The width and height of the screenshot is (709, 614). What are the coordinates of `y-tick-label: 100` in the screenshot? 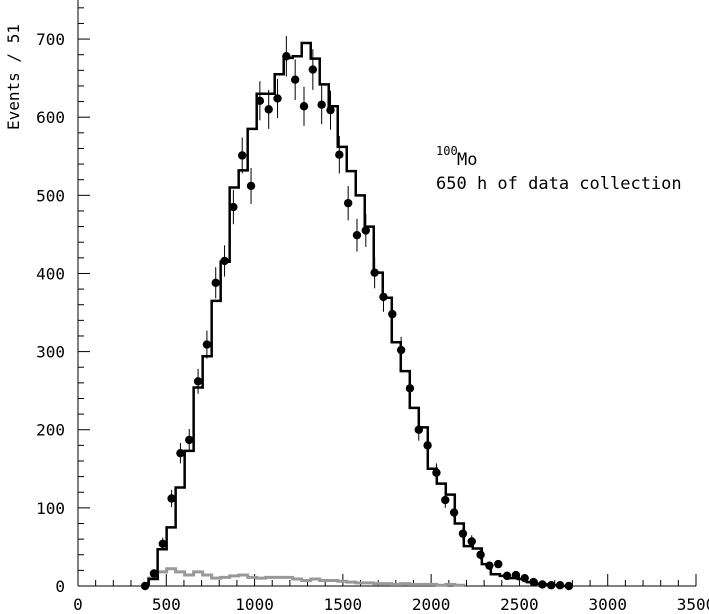 It's located at (50, 508).